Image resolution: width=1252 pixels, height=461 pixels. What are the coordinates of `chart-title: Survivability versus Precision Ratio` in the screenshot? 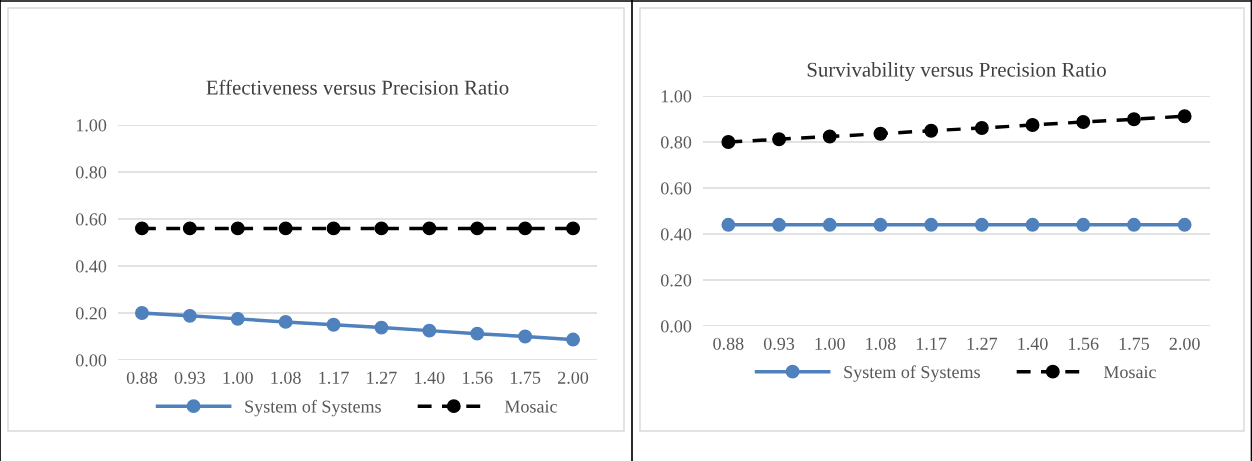 It's located at (956, 72).